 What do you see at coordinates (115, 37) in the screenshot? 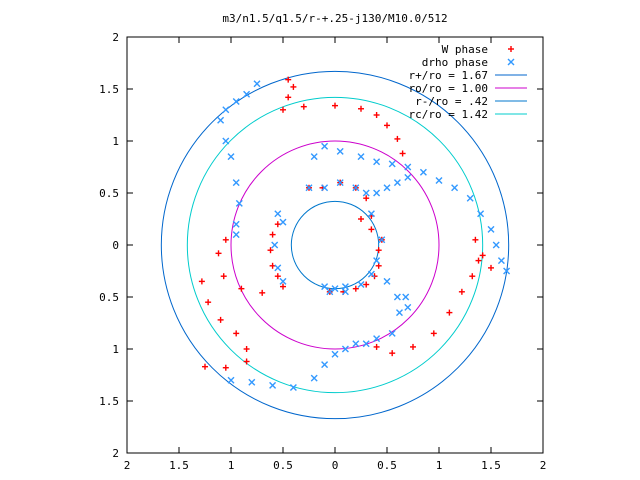
I see `y-tick-label: 2` at bounding box center [115, 37].